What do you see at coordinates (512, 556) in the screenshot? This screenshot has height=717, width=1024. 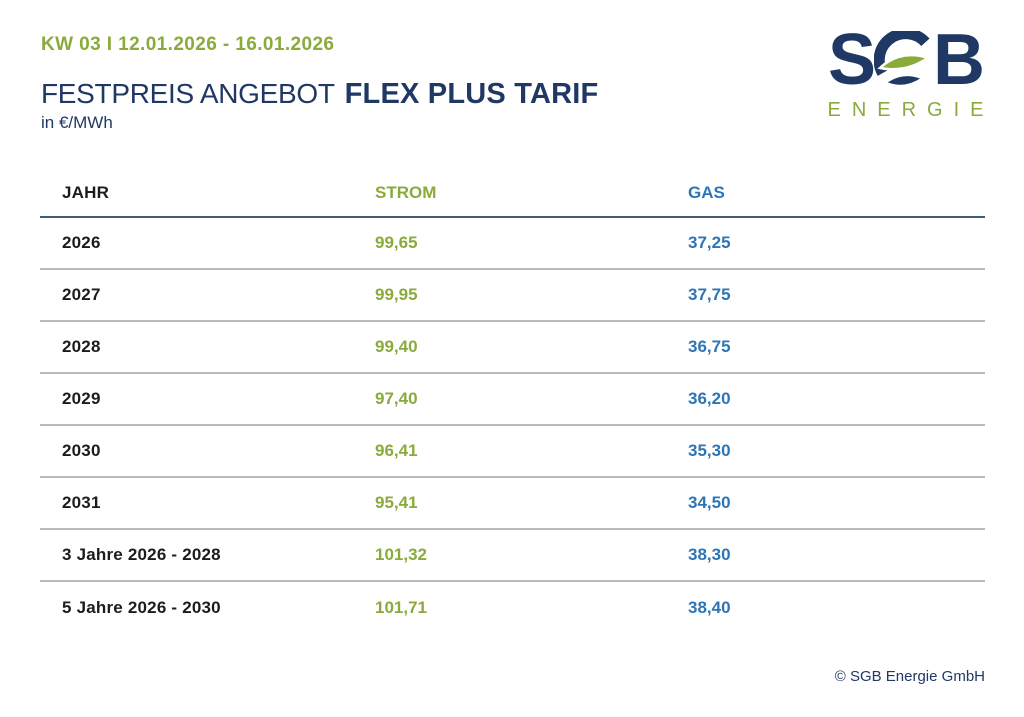 I see `table-row: 3 Jahre 2026 - 2028 101,32 38,30` at bounding box center [512, 556].